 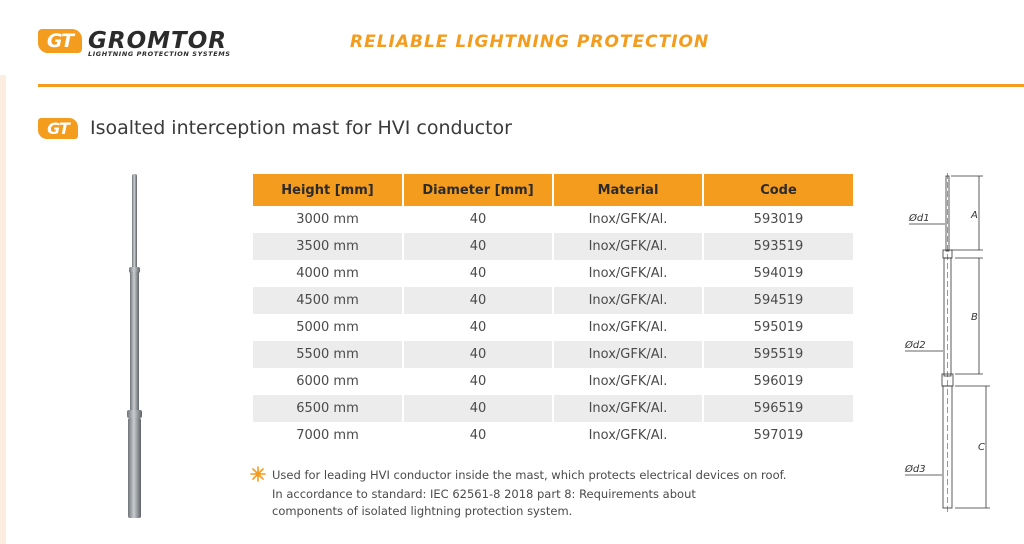 I want to click on table-header-row: Height [mm] Diameter [mm] Material Code, so click(x=553, y=190).